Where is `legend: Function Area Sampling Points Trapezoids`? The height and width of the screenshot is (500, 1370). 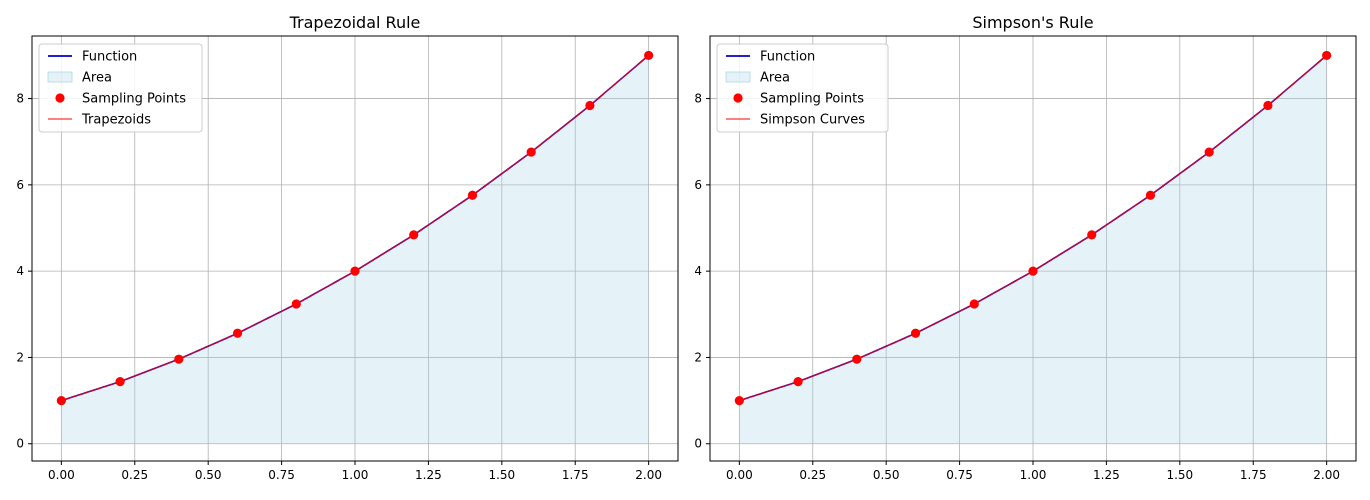
legend: Function Area Sampling Points Trapezoids is located at coordinates (120, 88).